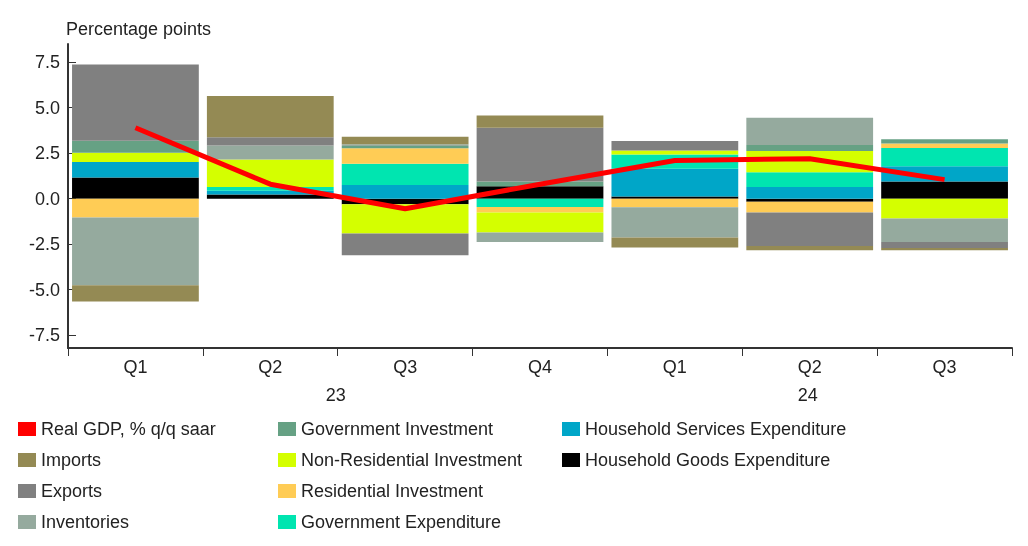  What do you see at coordinates (412, 460) in the screenshot?
I see `legend-label: Non-Residential Investment` at bounding box center [412, 460].